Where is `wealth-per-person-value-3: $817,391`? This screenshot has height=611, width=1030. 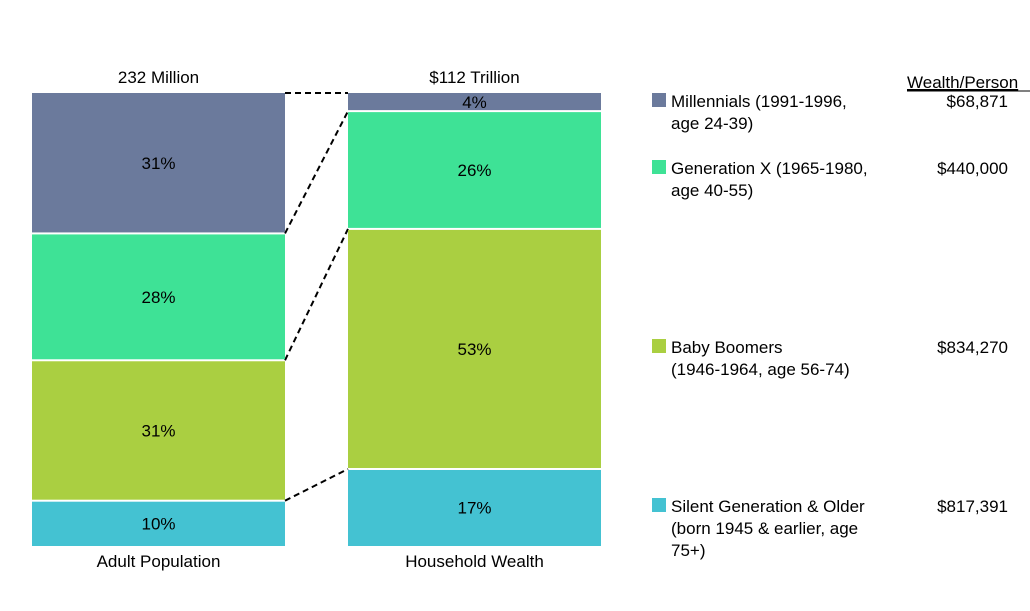 wealth-per-person-value-3: $817,391 is located at coordinates (972, 506).